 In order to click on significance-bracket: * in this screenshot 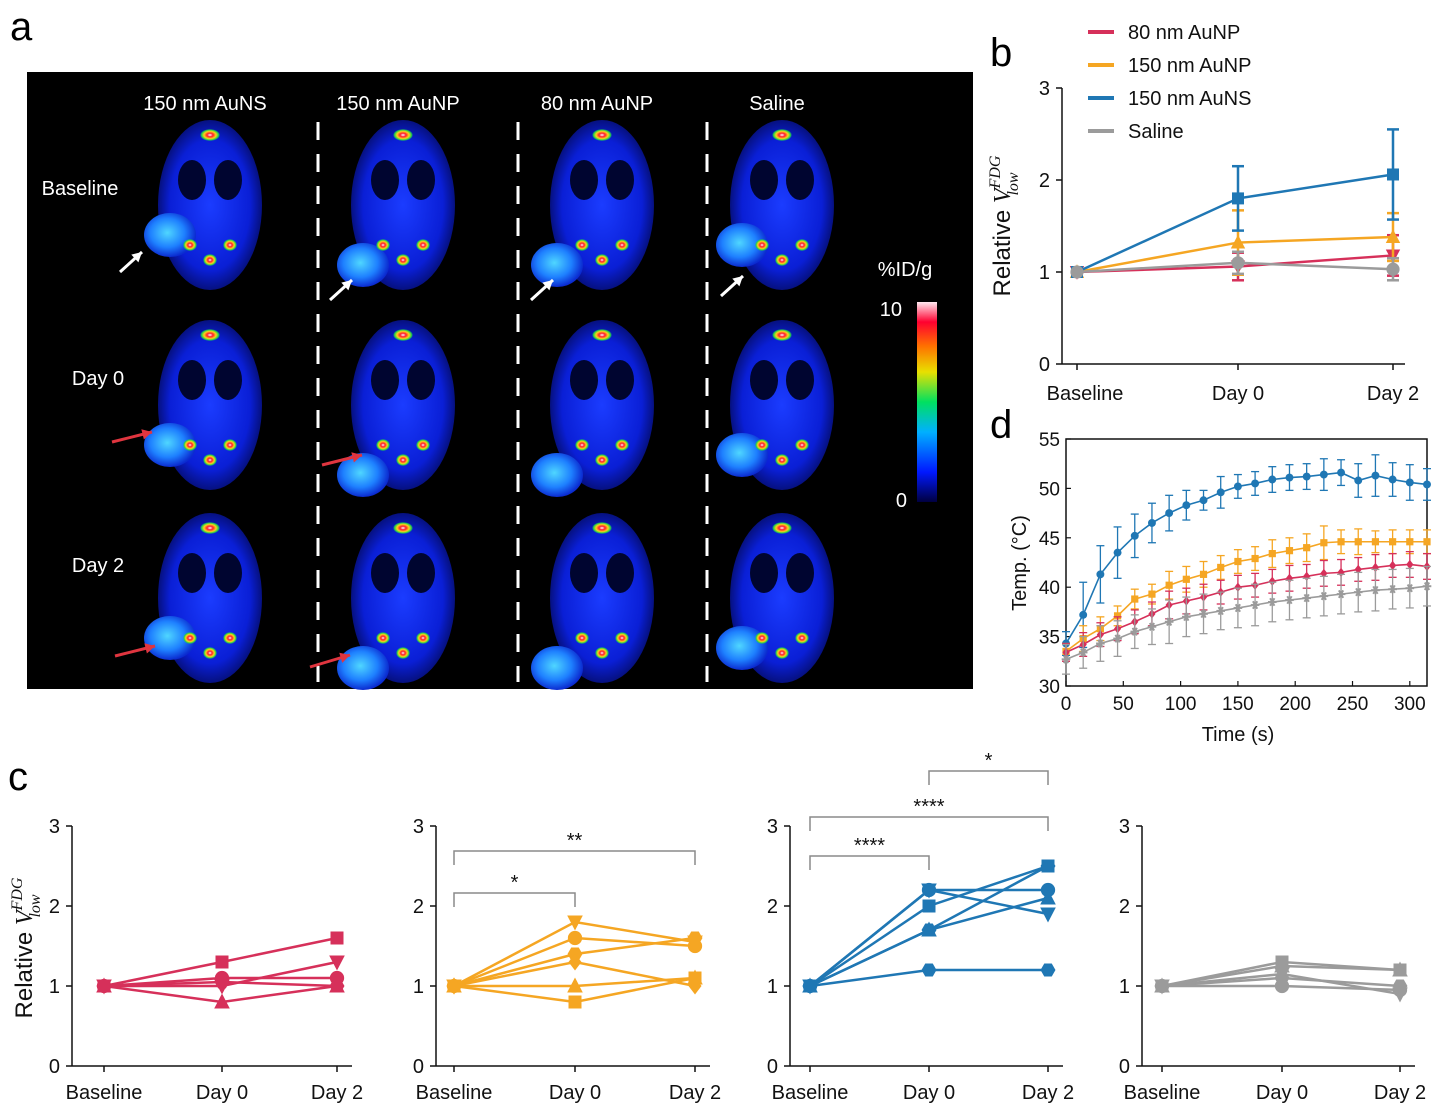, I will do `click(988, 767)`.